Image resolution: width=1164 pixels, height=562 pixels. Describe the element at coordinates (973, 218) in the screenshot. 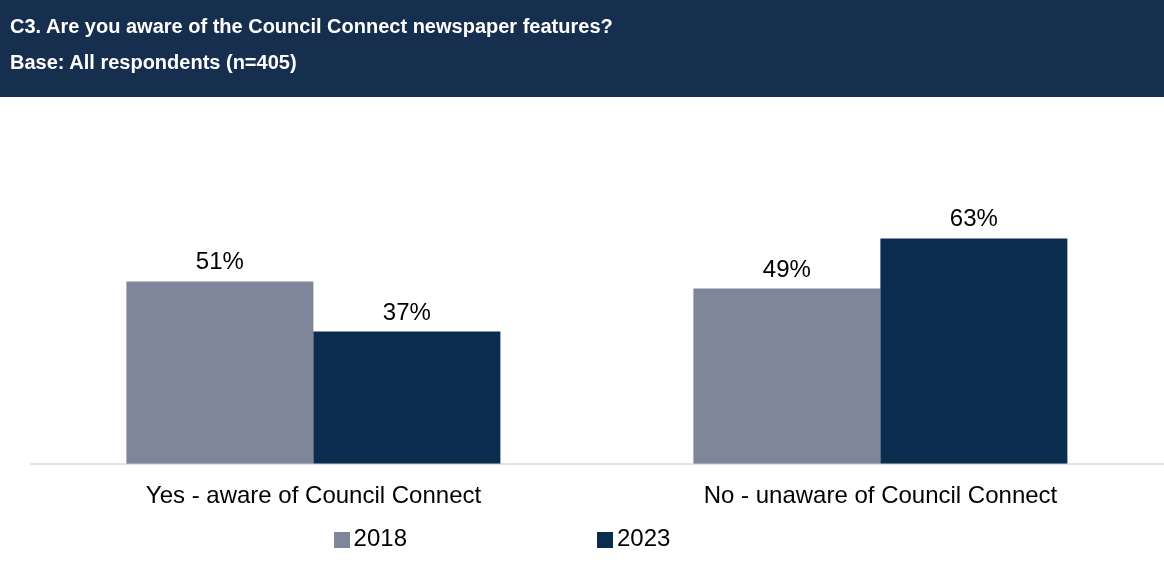

I see `data-label: 63%` at that location.